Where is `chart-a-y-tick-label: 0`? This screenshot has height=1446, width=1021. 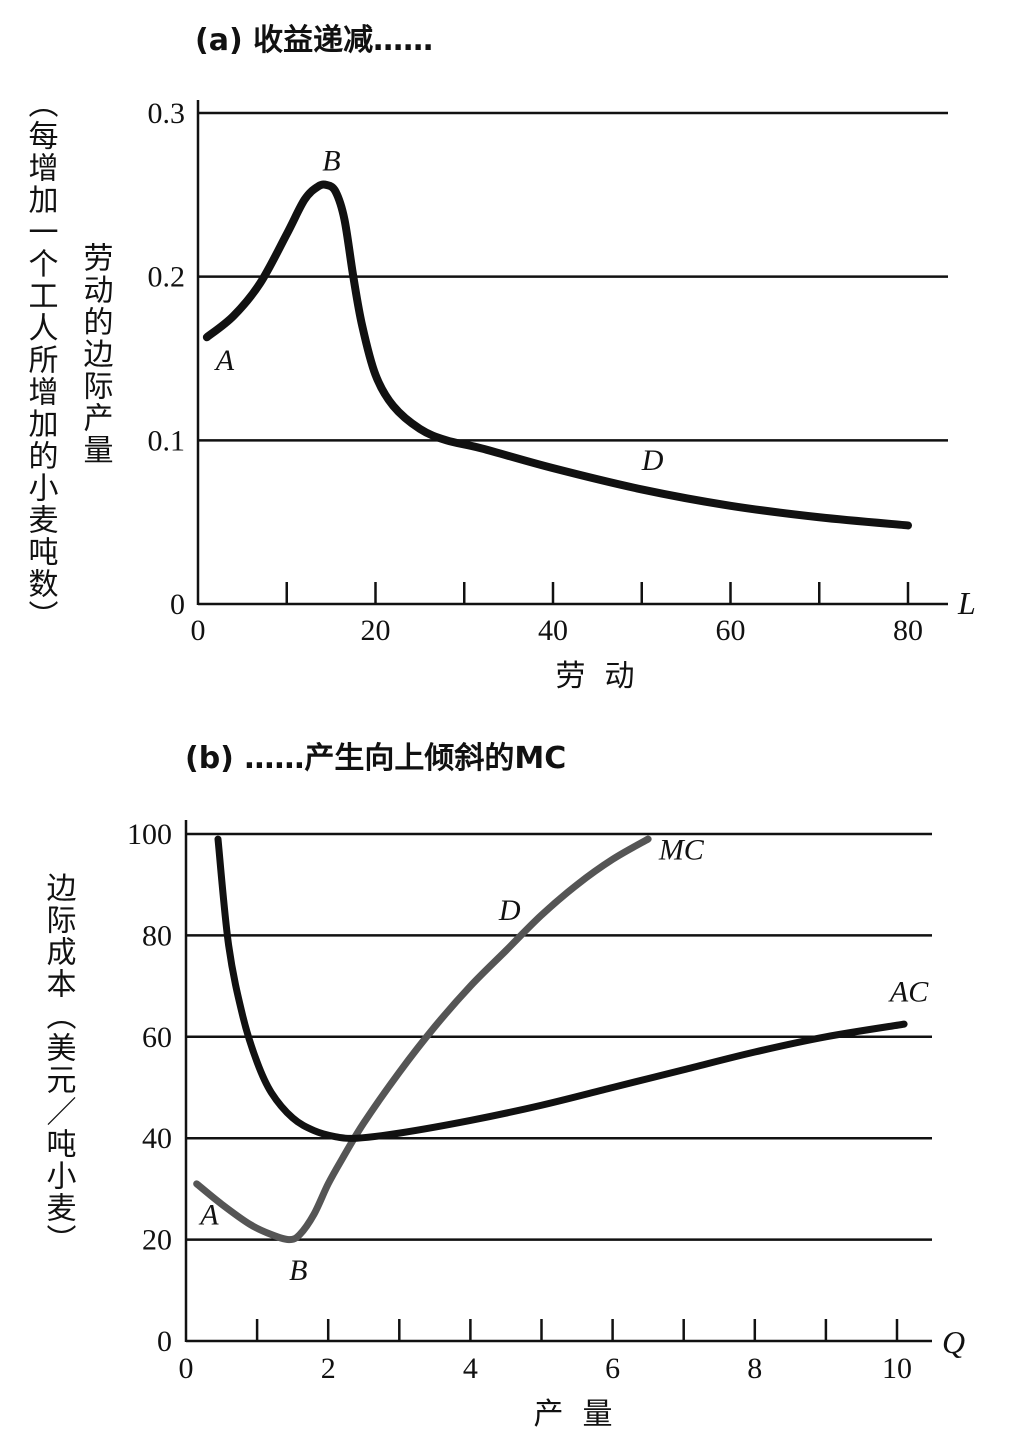 chart-a-y-tick-label: 0 is located at coordinates (177, 604).